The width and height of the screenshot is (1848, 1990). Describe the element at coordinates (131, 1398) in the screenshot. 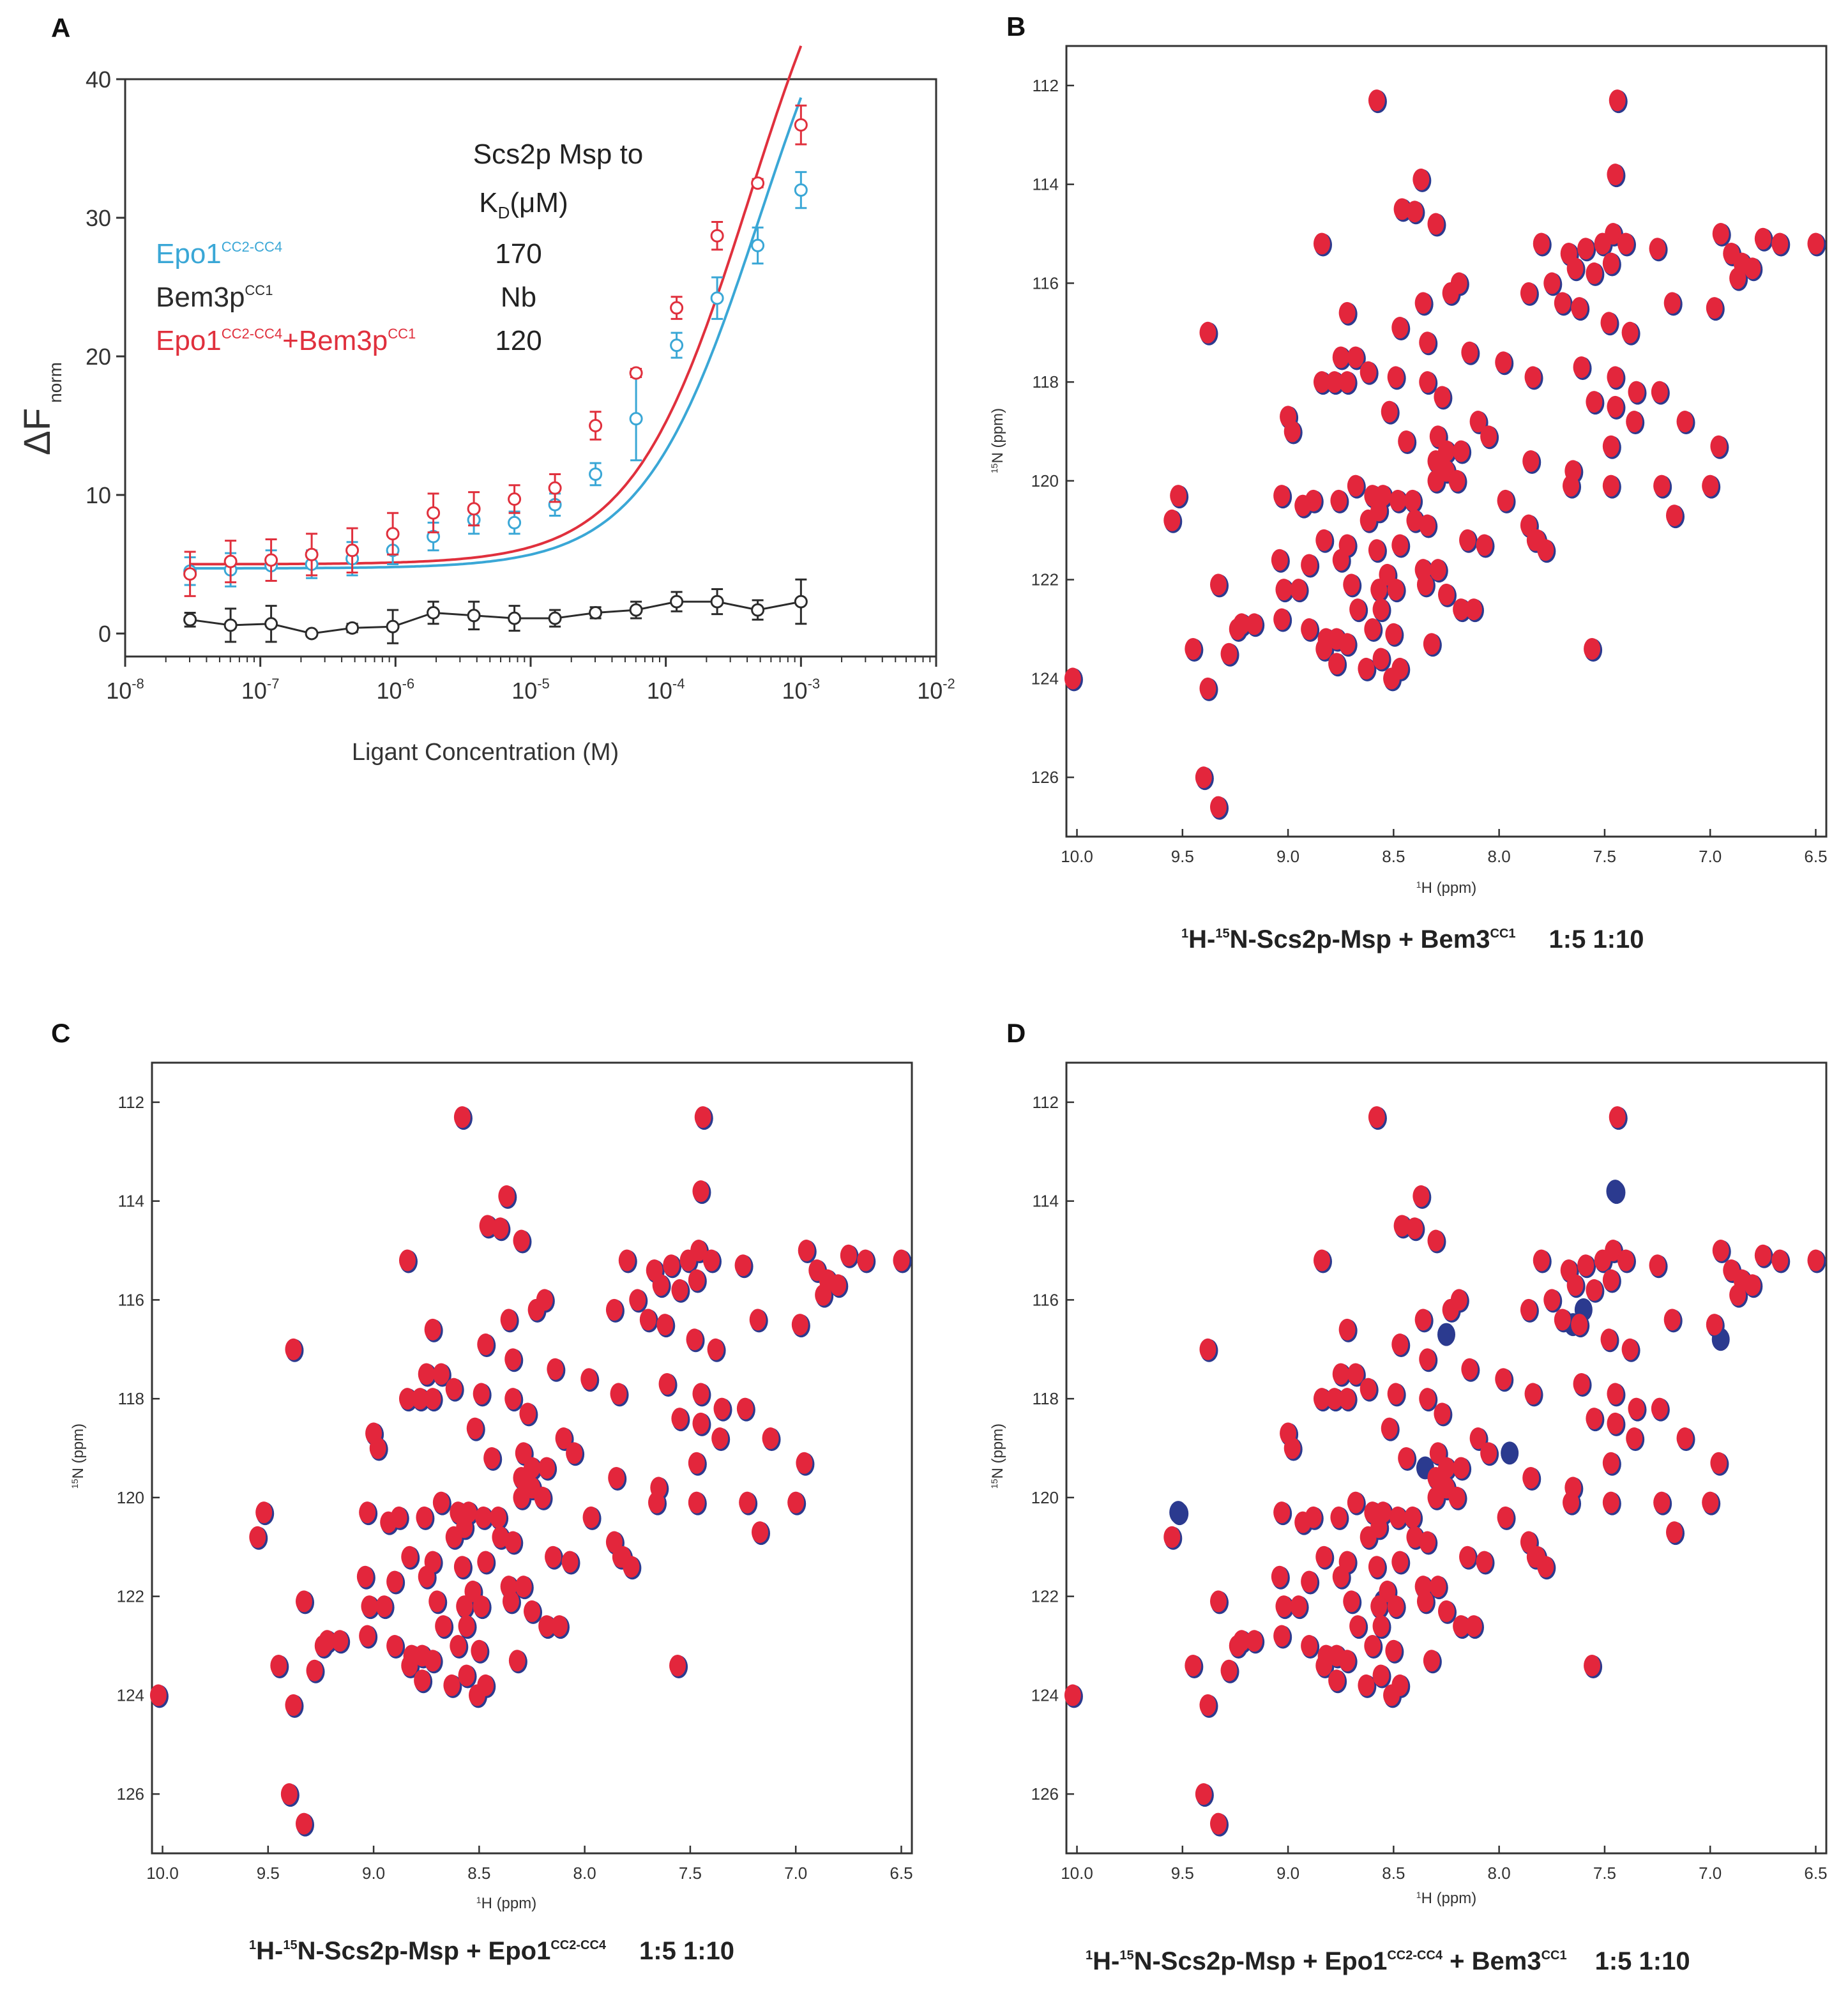

I see `y-tick-label: 118` at that location.